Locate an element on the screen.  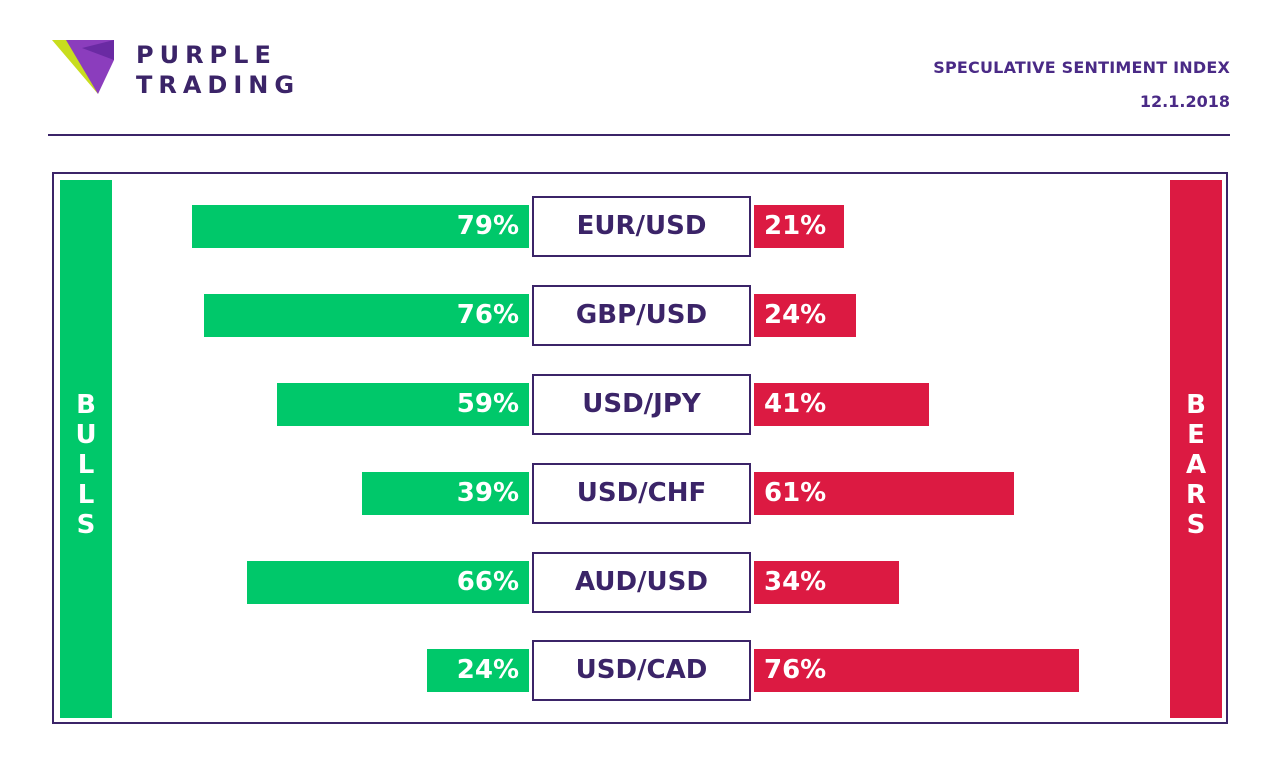
sentiment-row: 59% USD/JPY 41% is located at coordinates (640, 405).